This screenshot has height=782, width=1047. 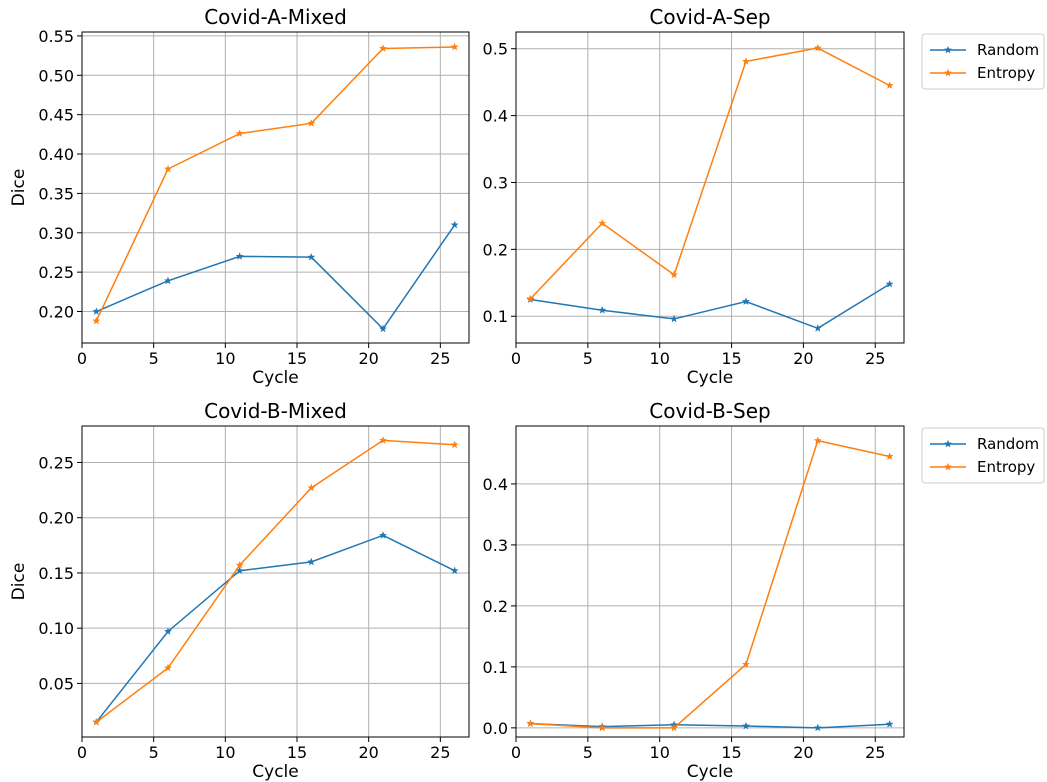 What do you see at coordinates (56, 36) in the screenshot?
I see `y-tick-label: 0.55` at bounding box center [56, 36].